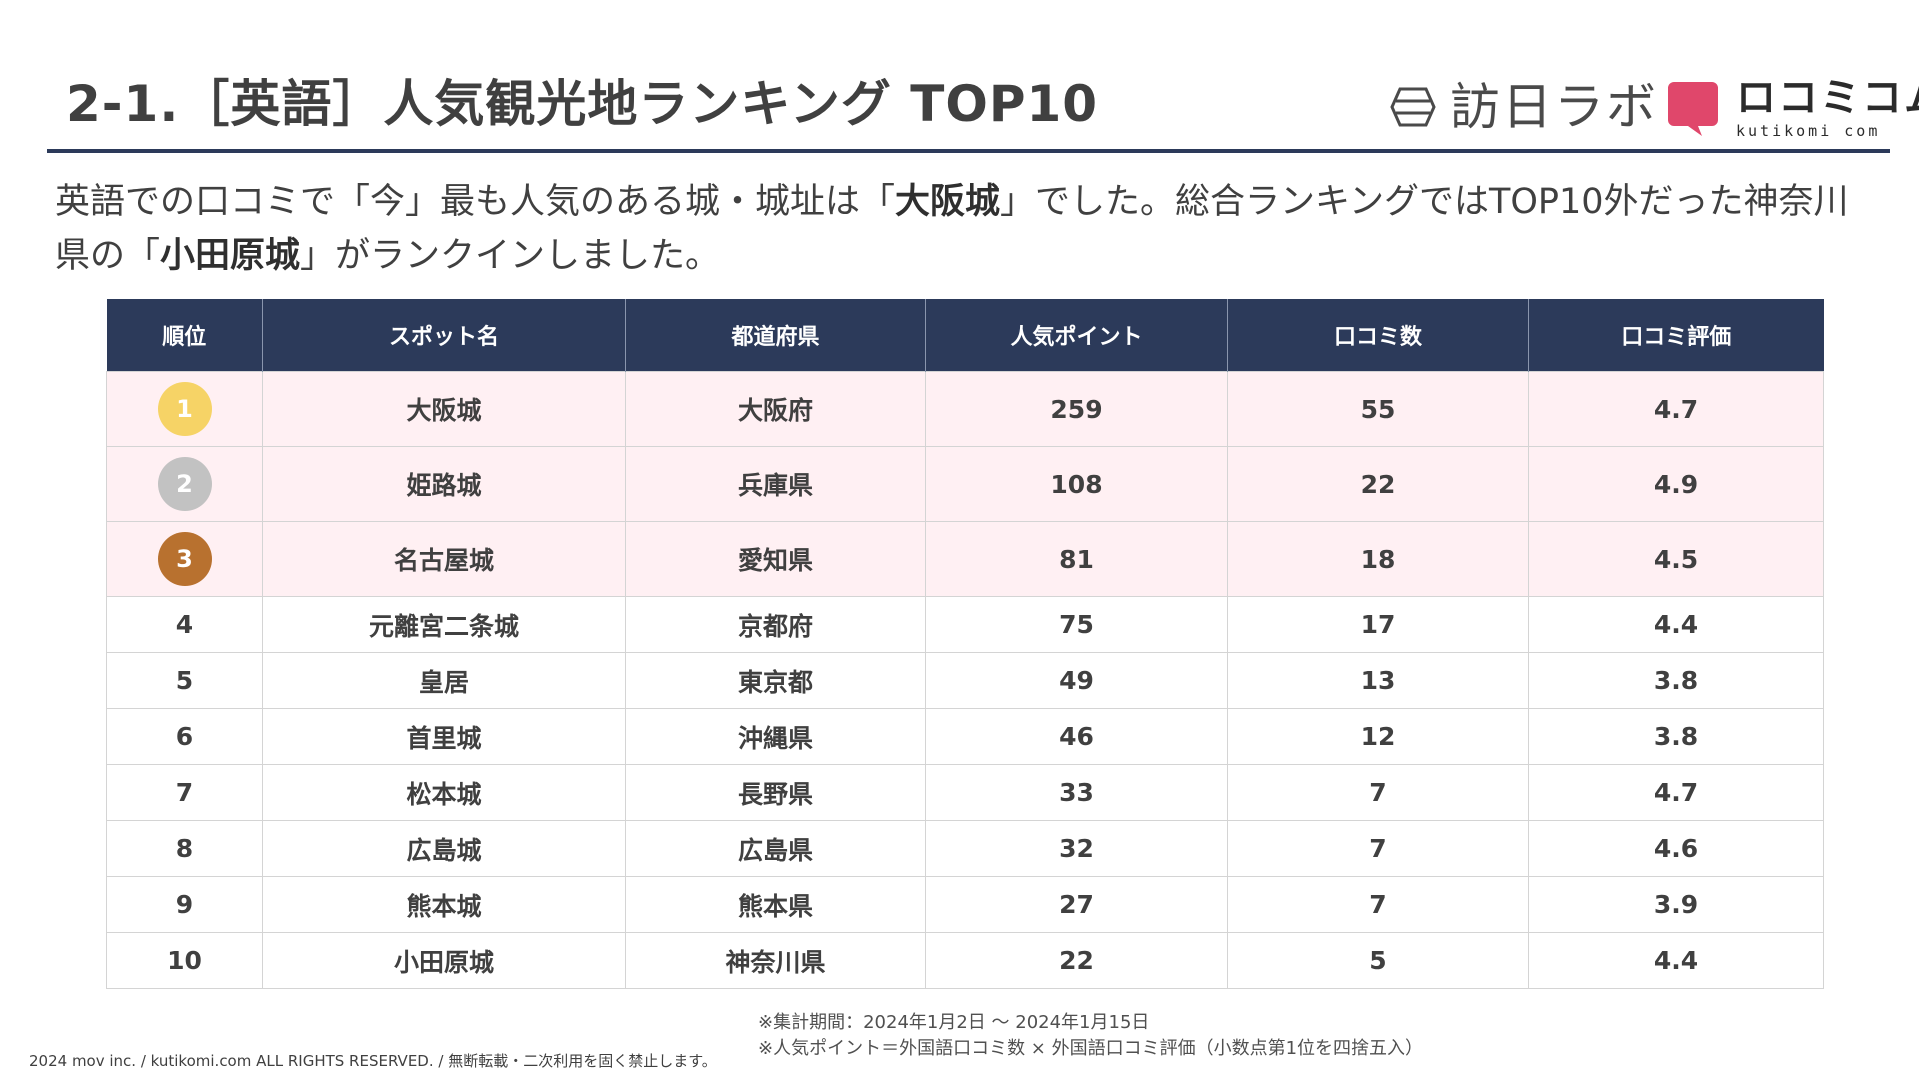 Image resolution: width=1919 pixels, height=1080 pixels. I want to click on title-divider, so click(968, 151).